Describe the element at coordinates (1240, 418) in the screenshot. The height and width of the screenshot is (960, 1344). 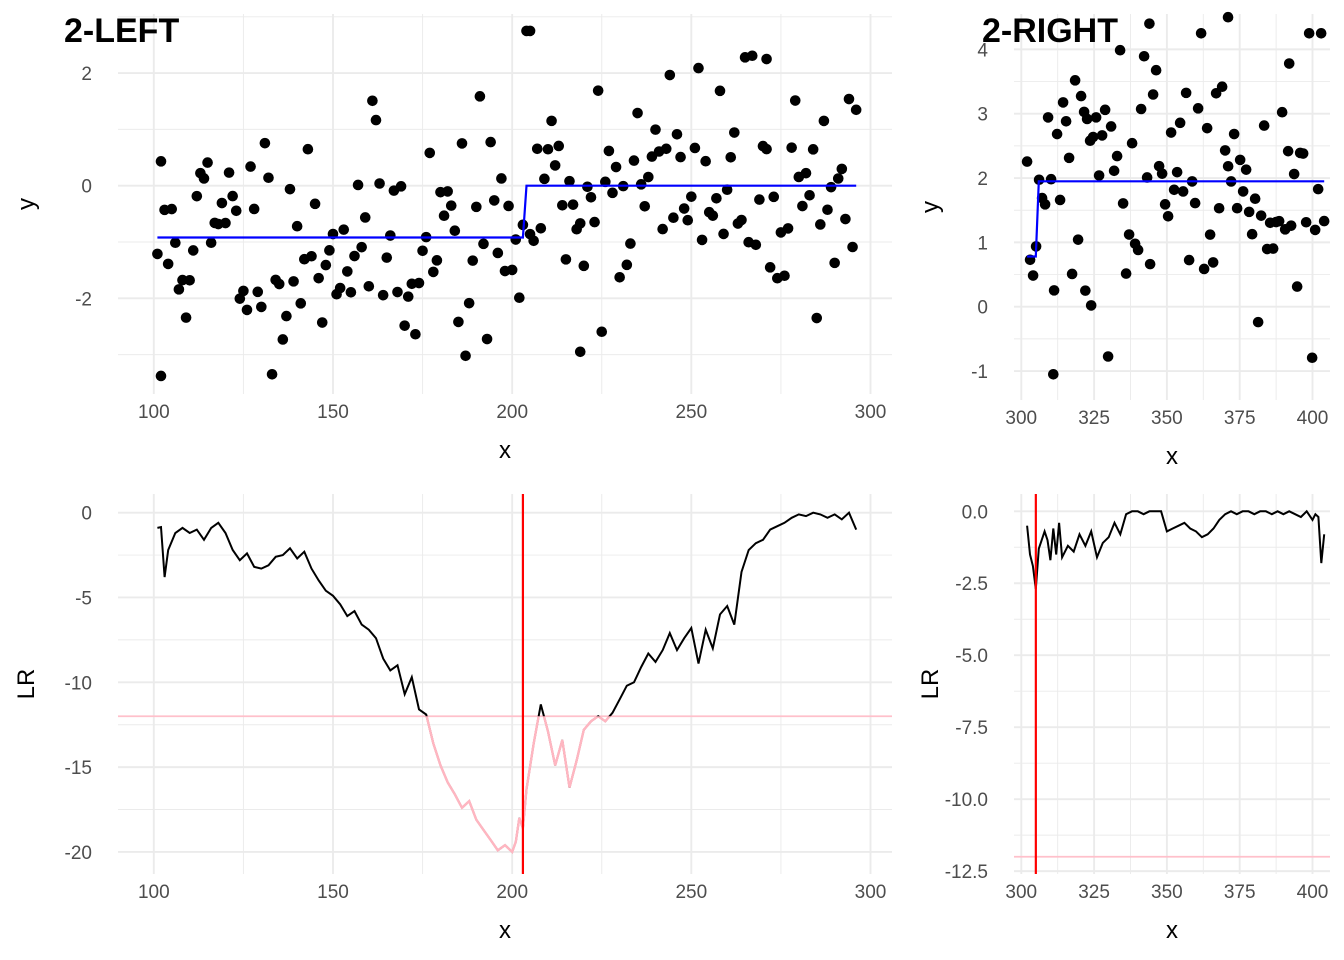
I see `x-tick-label: 375` at that location.